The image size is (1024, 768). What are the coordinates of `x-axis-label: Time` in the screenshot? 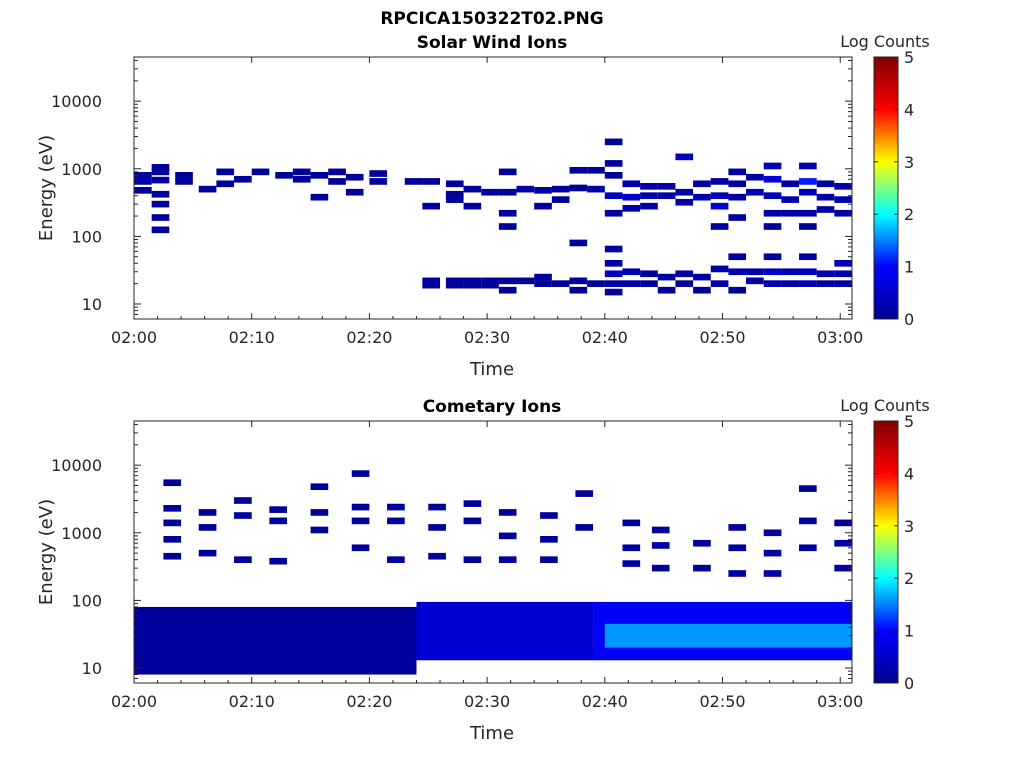 It's located at (491, 369).